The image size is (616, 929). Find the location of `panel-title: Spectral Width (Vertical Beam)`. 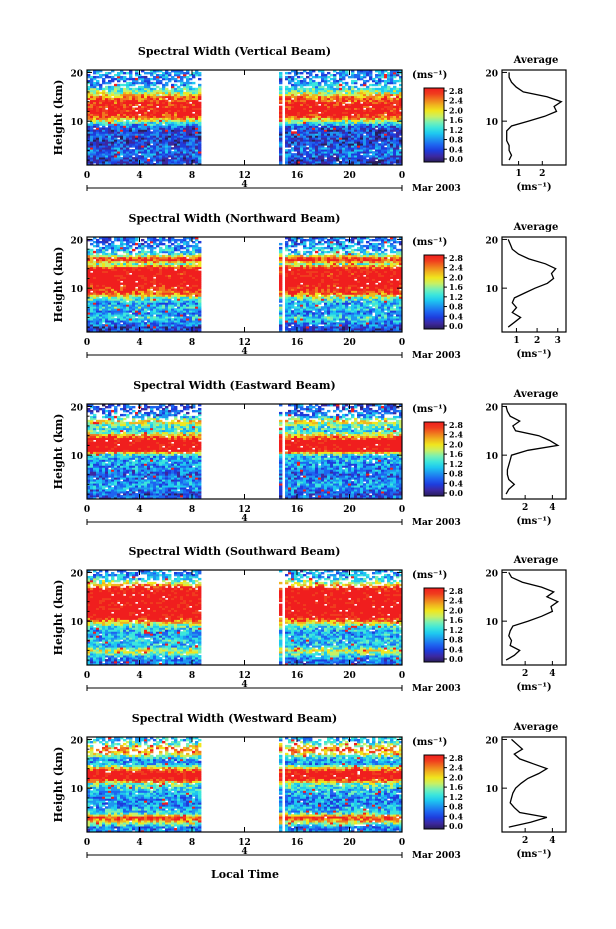

panel-title: Spectral Width (Vertical Beam) is located at coordinates (234, 51).